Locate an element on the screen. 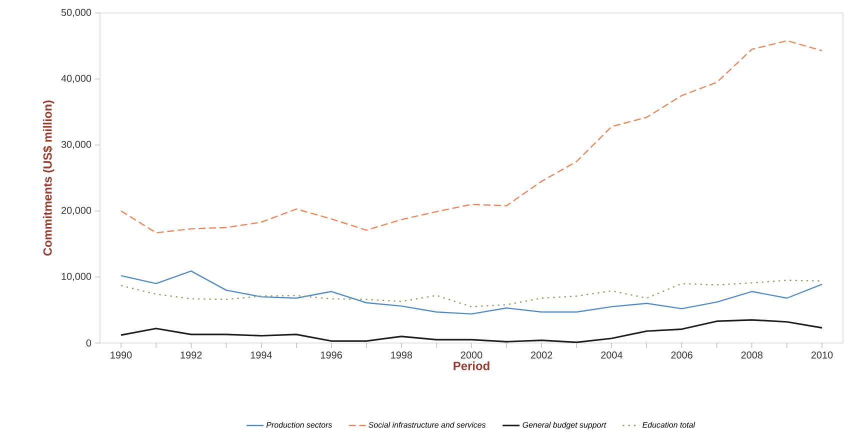 This screenshot has width=846, height=436. y-tick-label: 20,000 is located at coordinates (77, 211).